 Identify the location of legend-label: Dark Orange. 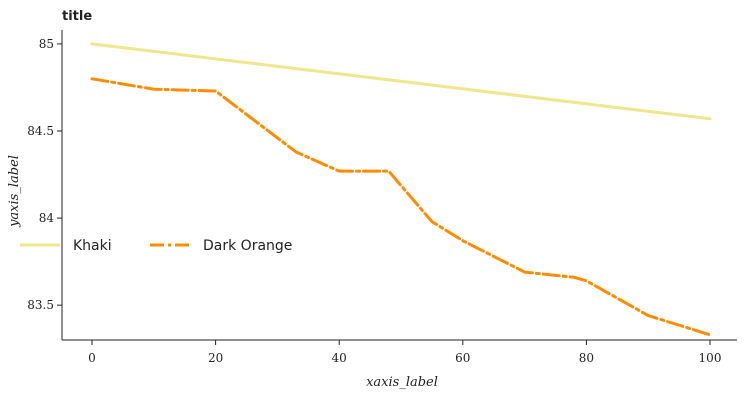
(247, 246).